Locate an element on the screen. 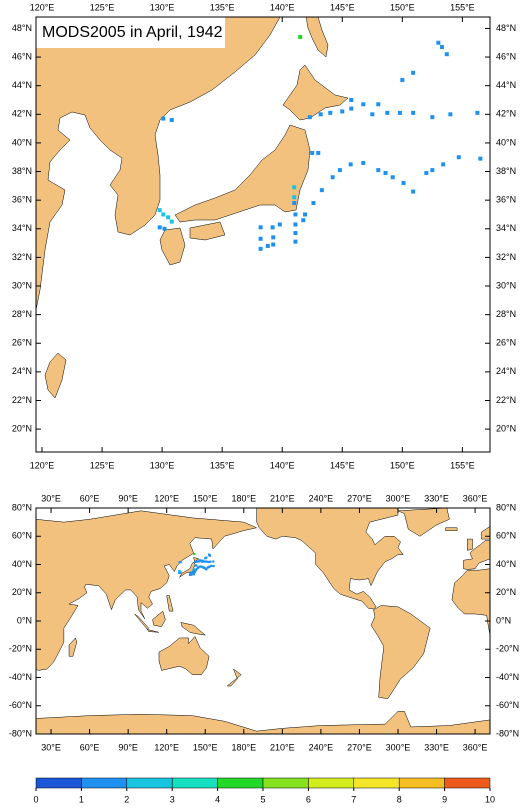 The width and height of the screenshot is (529, 808). x-tick-label: 155°E is located at coordinates (462, 465).